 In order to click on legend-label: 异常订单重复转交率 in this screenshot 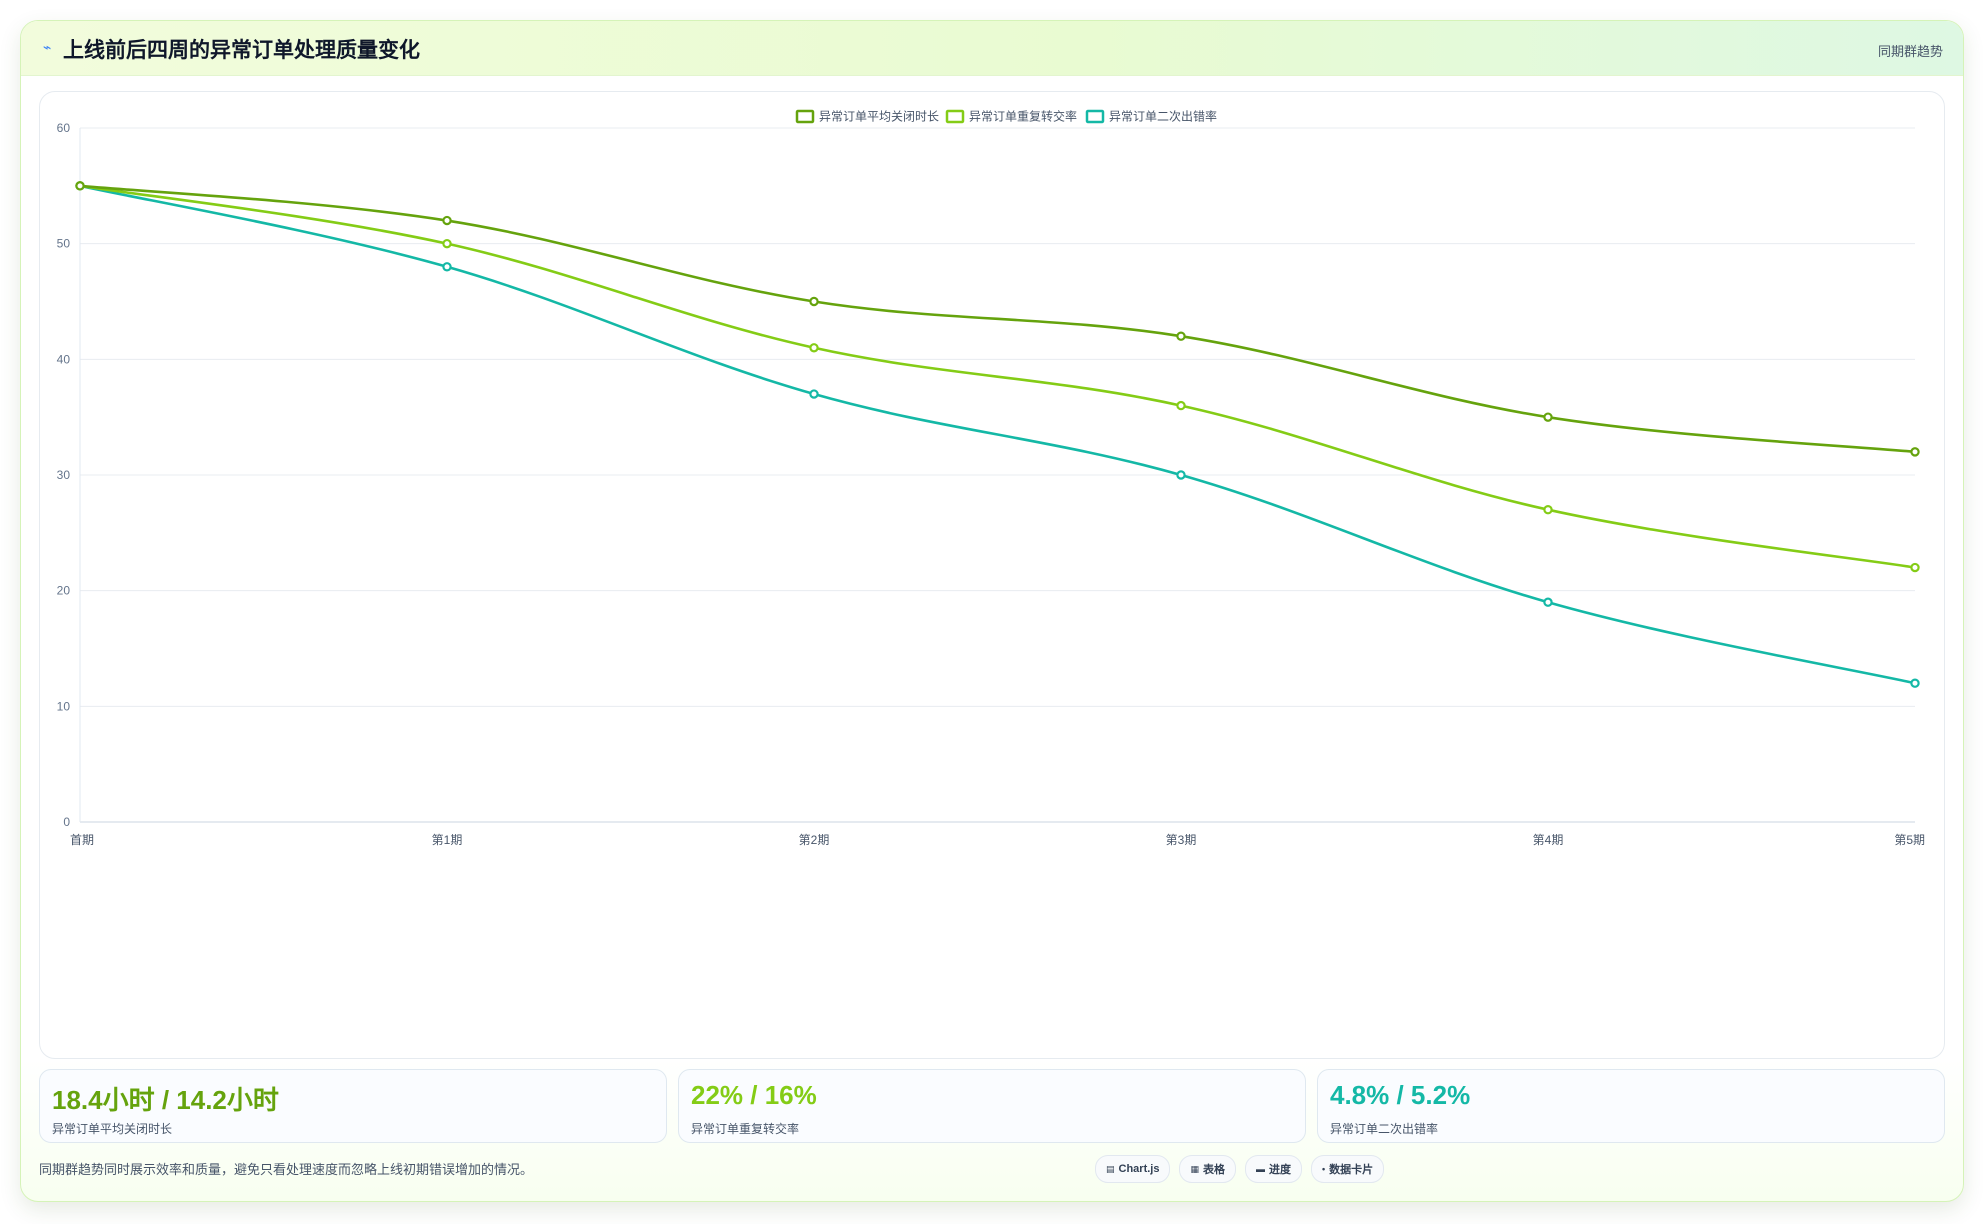, I will do `click(1023, 116)`.